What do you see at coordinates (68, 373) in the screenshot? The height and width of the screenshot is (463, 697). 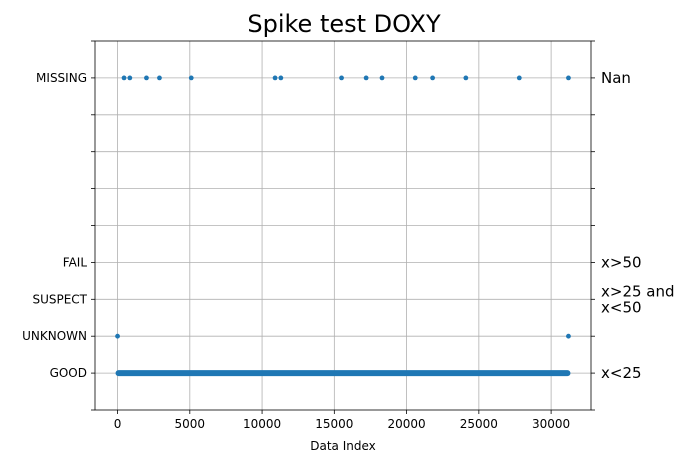 I see `y-tick-label: GOOD` at bounding box center [68, 373].